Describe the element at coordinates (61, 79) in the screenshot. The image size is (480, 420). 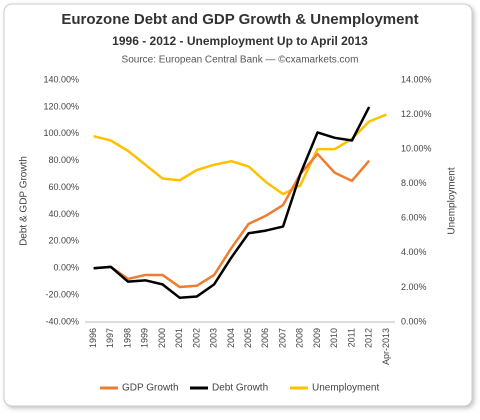
I see `y-tick-label: 140.00%` at that location.